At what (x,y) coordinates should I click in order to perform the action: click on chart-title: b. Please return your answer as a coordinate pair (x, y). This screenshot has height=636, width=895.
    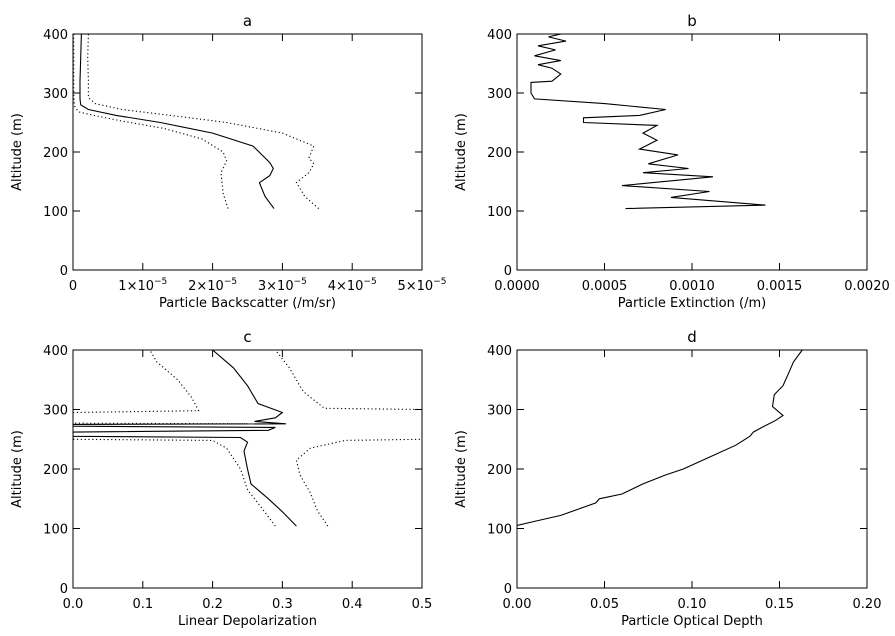
    Looking at the image, I should click on (692, 21).